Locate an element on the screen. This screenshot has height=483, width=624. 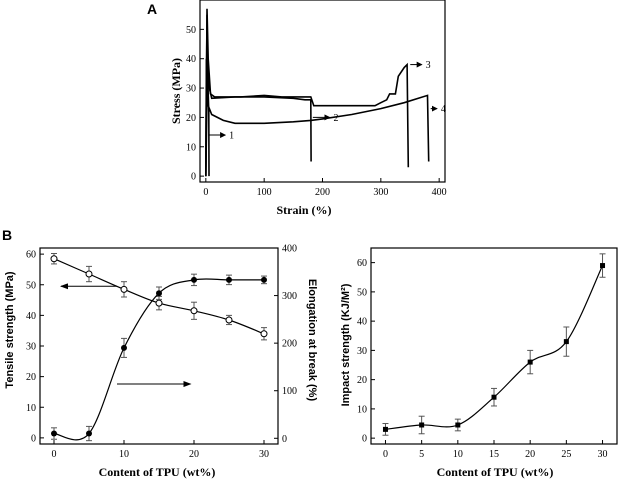
chart-a-ytick-label: 30 is located at coordinates (191, 89).